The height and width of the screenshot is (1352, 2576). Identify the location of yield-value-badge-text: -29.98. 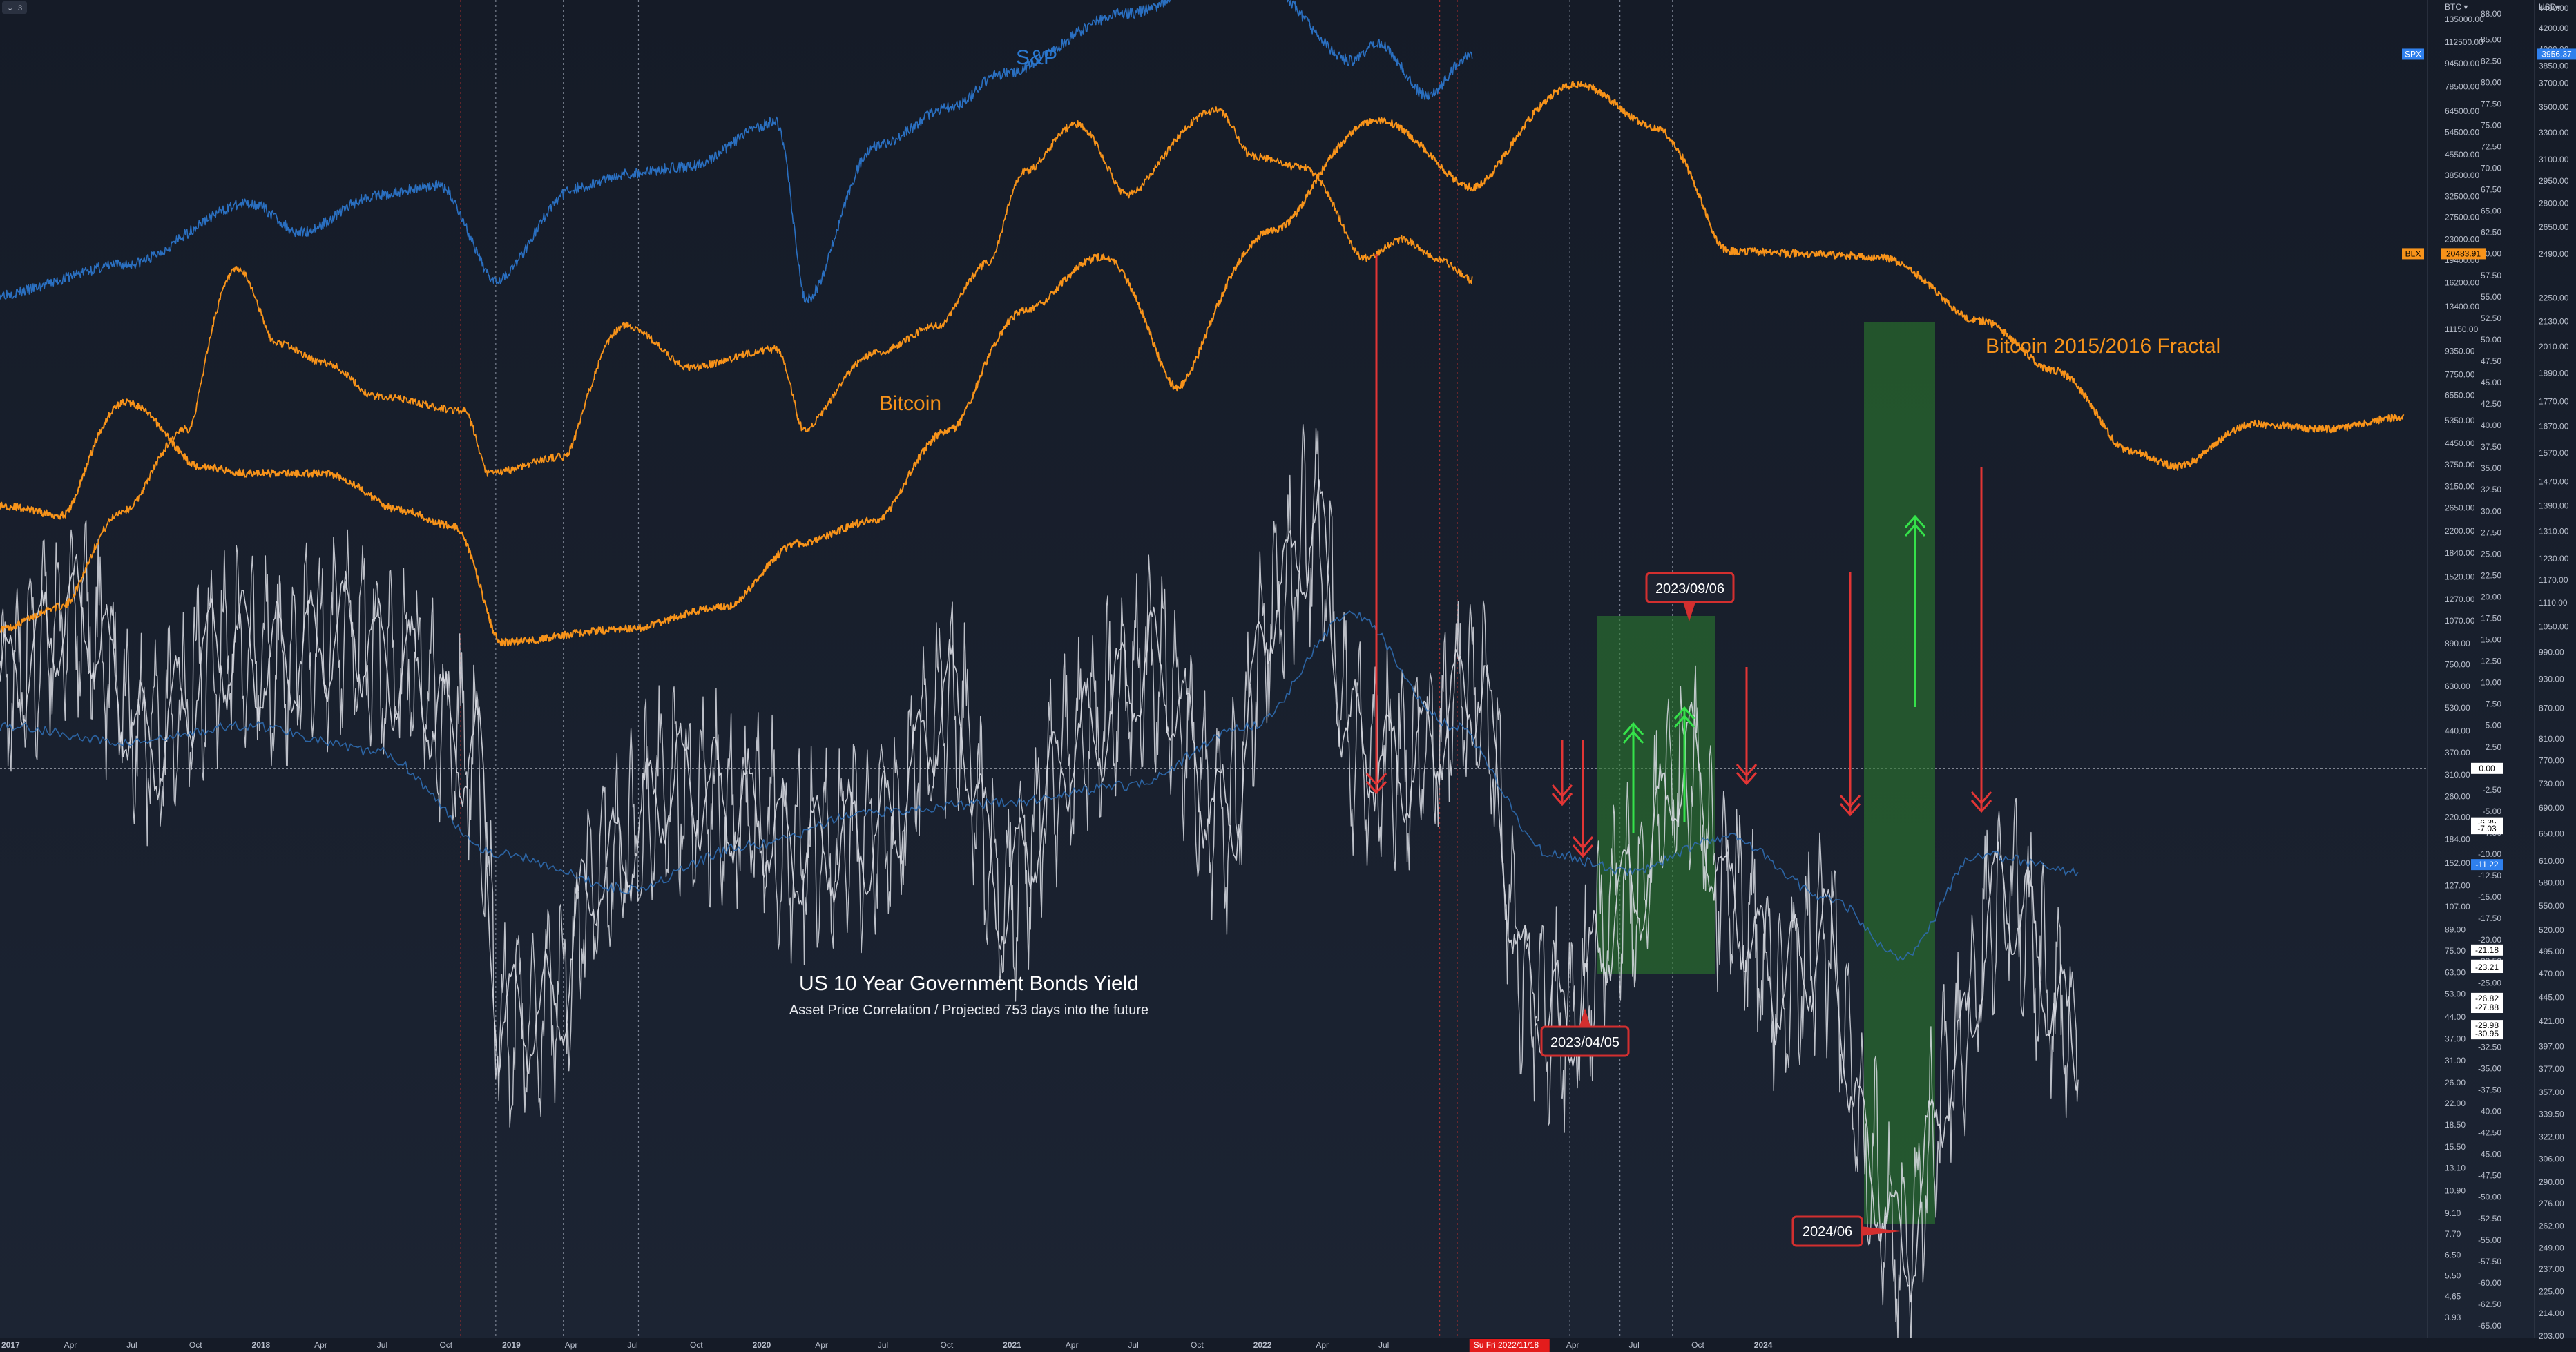
(2487, 1025).